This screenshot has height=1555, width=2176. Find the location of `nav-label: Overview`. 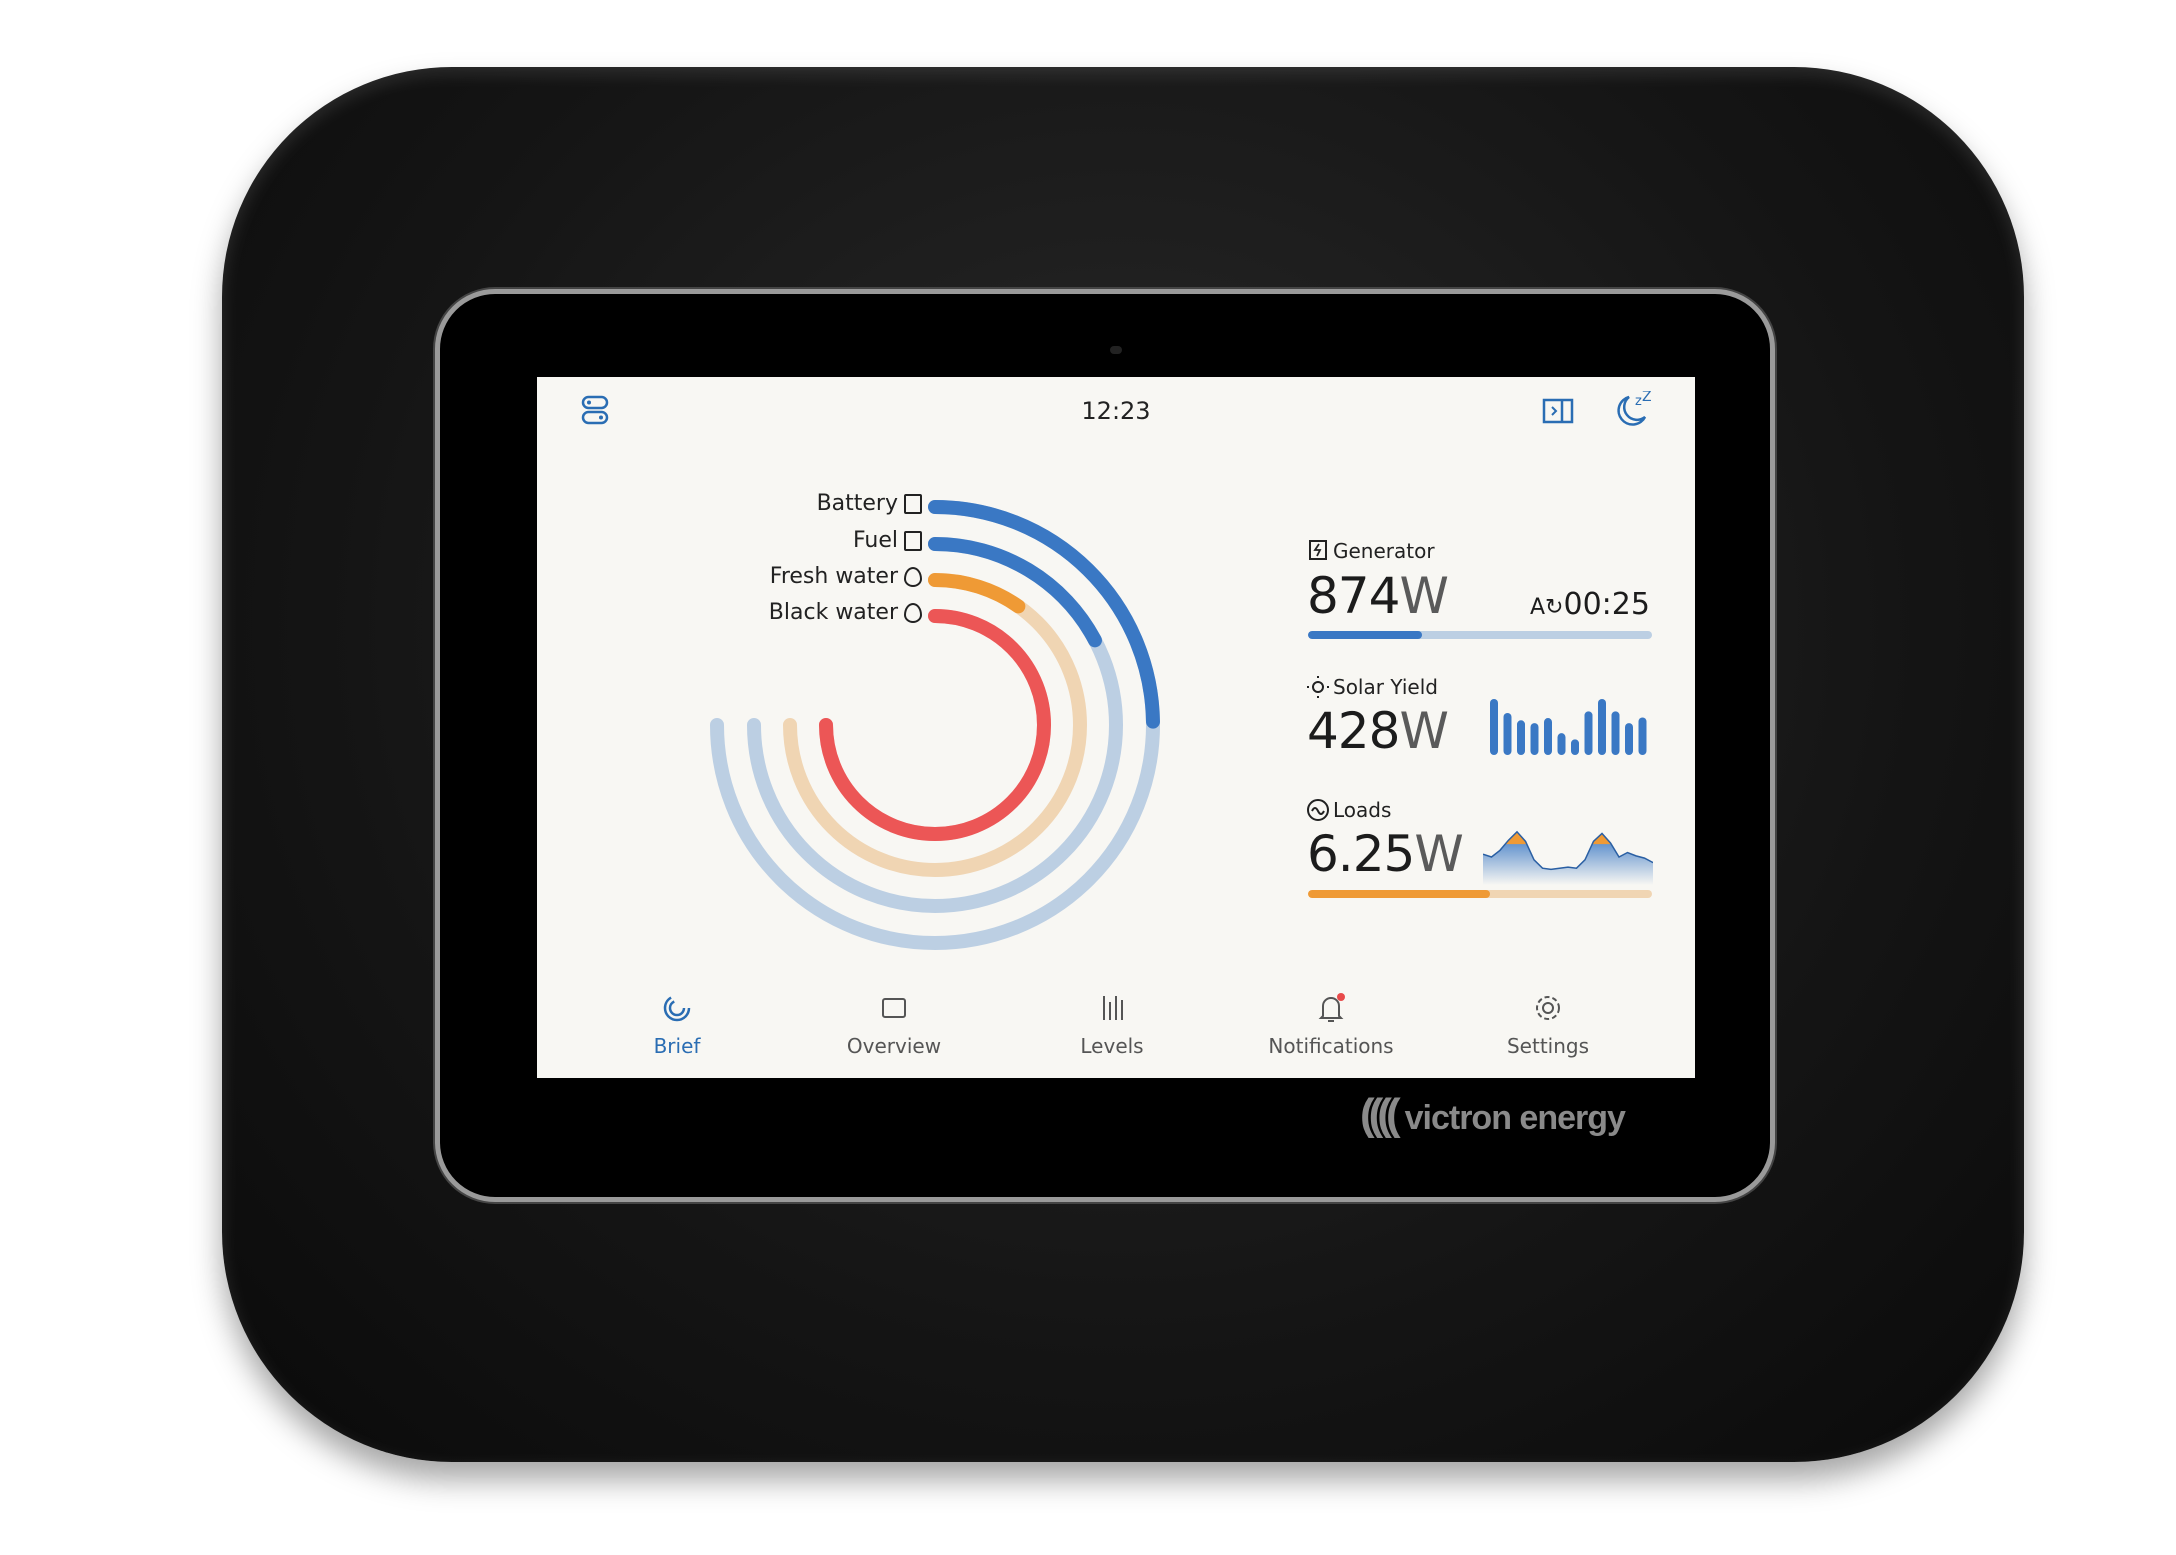

nav-label: Overview is located at coordinates (894, 1046).